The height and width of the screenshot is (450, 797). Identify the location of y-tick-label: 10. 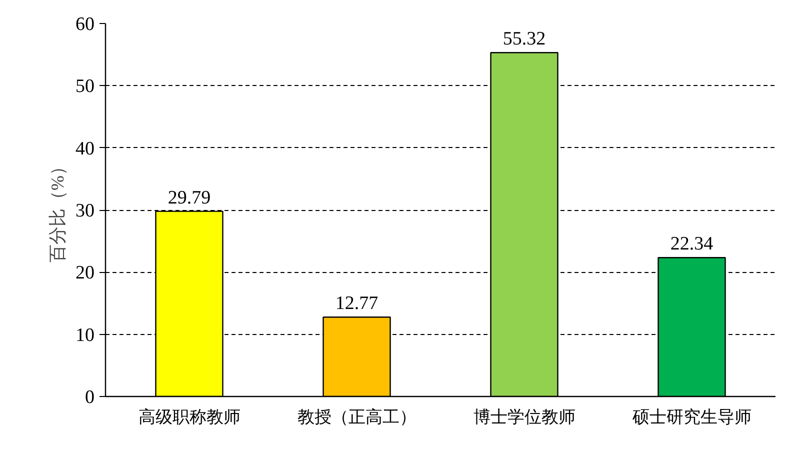
(85, 335).